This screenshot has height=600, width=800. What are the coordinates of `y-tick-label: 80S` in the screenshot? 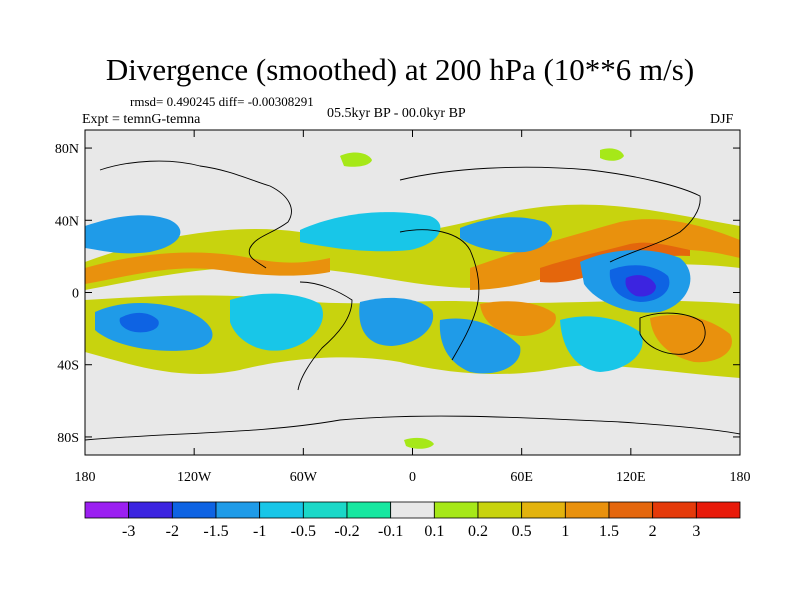 It's located at (68, 438).